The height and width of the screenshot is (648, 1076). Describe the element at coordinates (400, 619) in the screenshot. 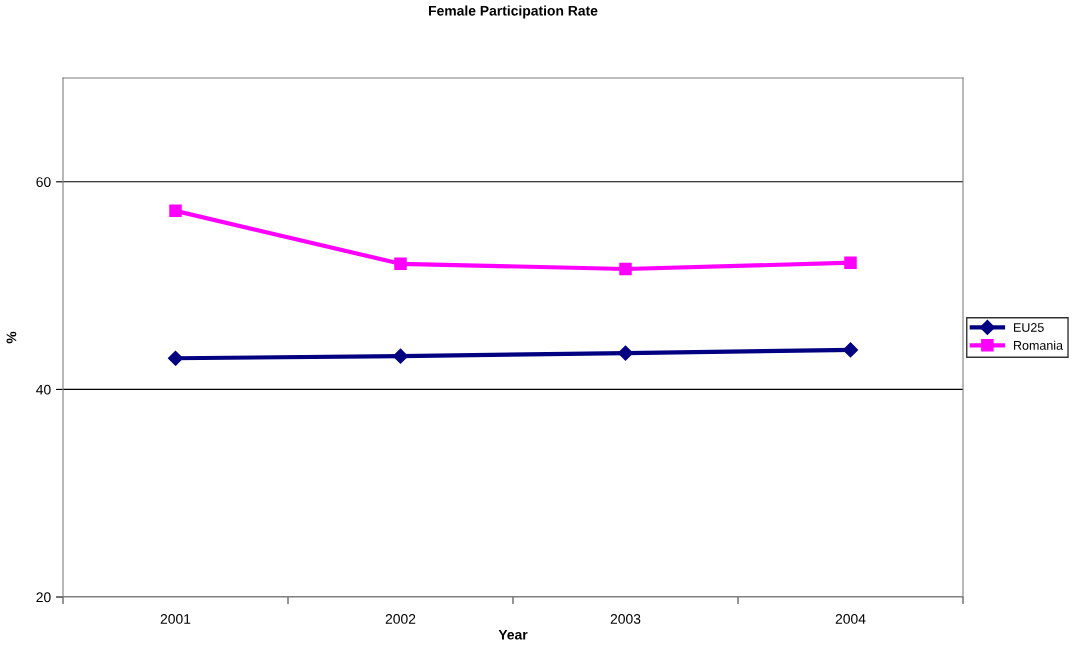

I see `x-tick-label: 2002` at that location.